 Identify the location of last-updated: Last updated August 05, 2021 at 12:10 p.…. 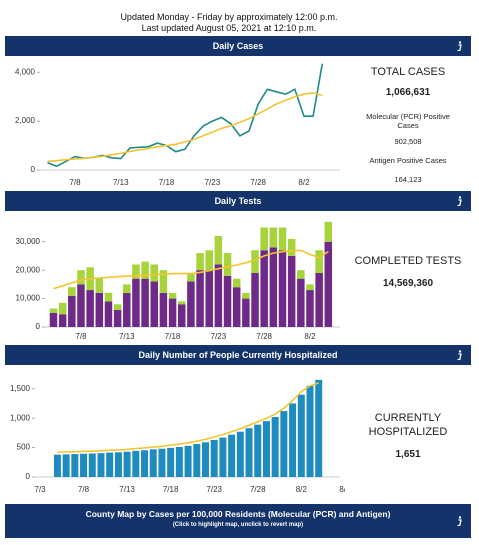
(229, 28).